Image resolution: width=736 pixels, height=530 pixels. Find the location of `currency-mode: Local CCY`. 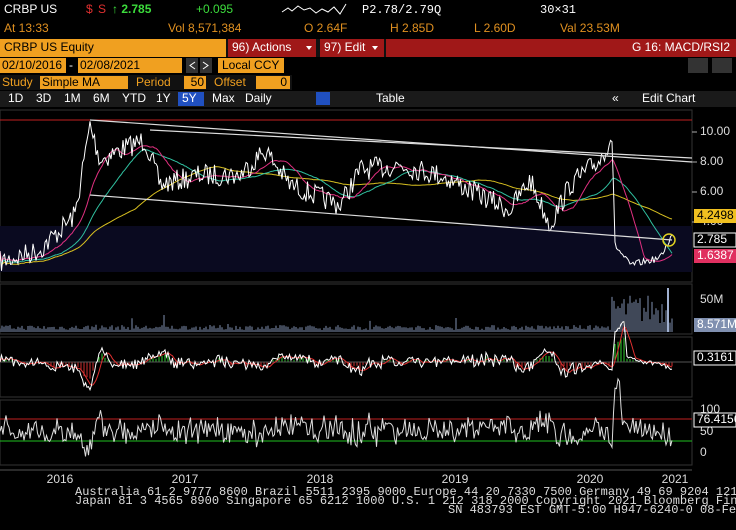

currency-mode: Local CCY is located at coordinates (250, 65).